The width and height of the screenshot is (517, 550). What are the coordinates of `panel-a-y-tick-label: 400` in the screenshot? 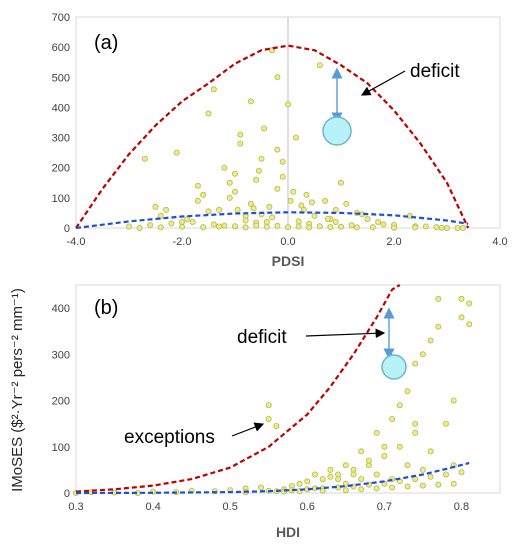 It's located at (61, 108).